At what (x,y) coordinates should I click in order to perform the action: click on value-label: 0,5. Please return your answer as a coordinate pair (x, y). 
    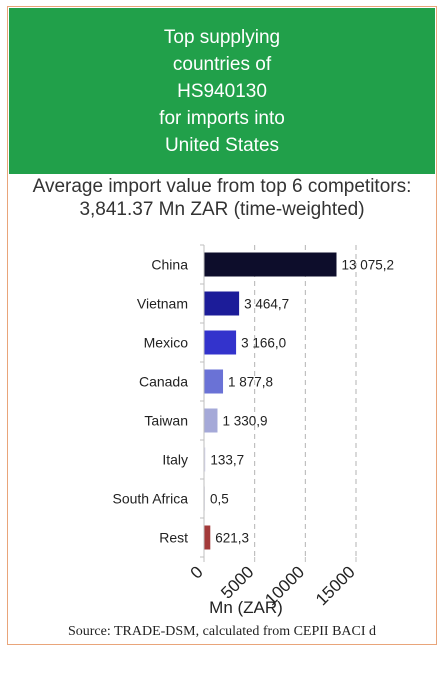
    Looking at the image, I should click on (219, 499).